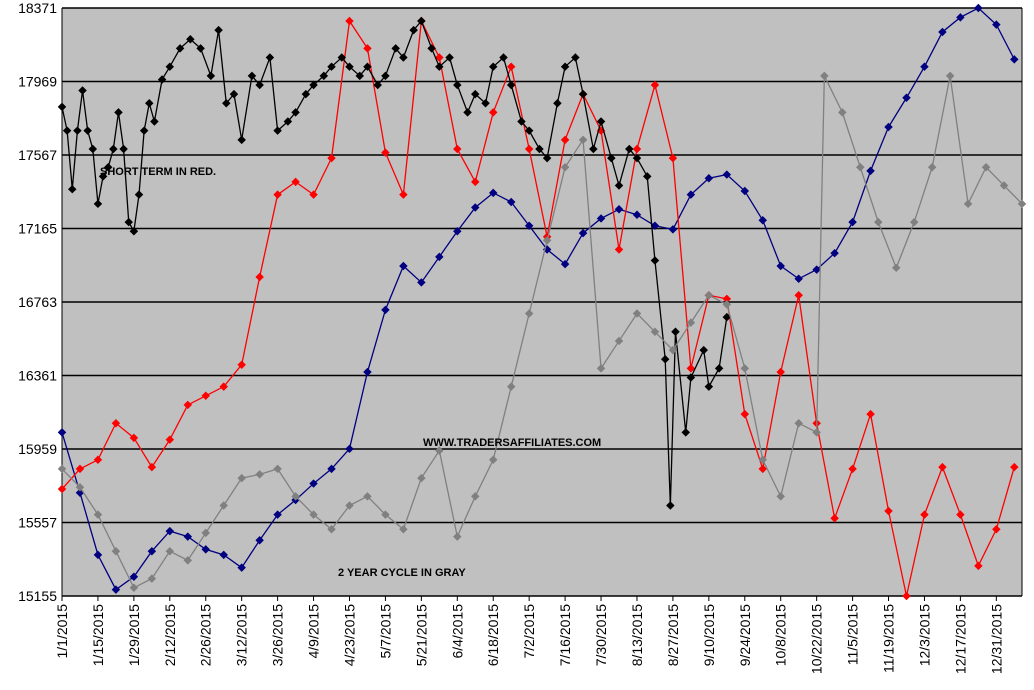  Describe the element at coordinates (924, 635) in the screenshot. I see `x-tick-label: 12/3/2015` at that location.